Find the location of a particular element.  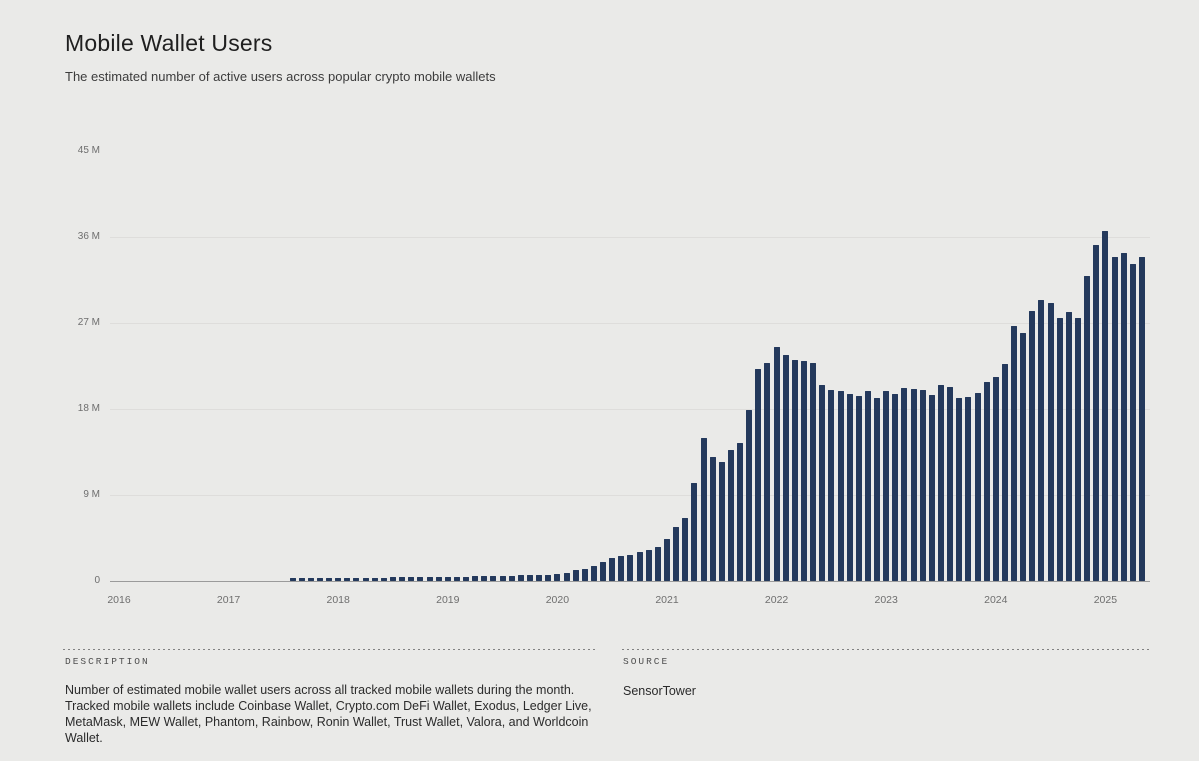

x-axis-label: 2024 is located at coordinates (996, 600).